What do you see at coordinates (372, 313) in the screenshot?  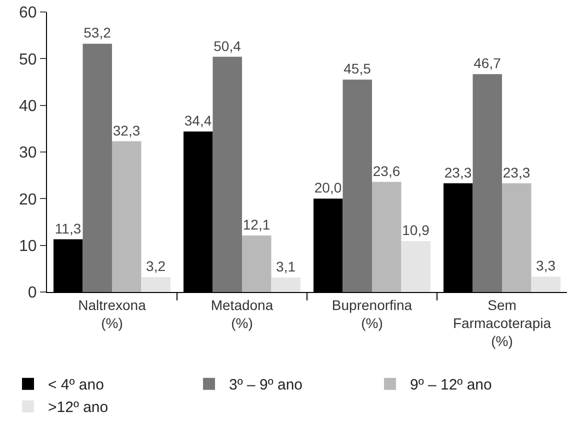 I see `x-tick-label: Buprenorfina (%)` at bounding box center [372, 313].